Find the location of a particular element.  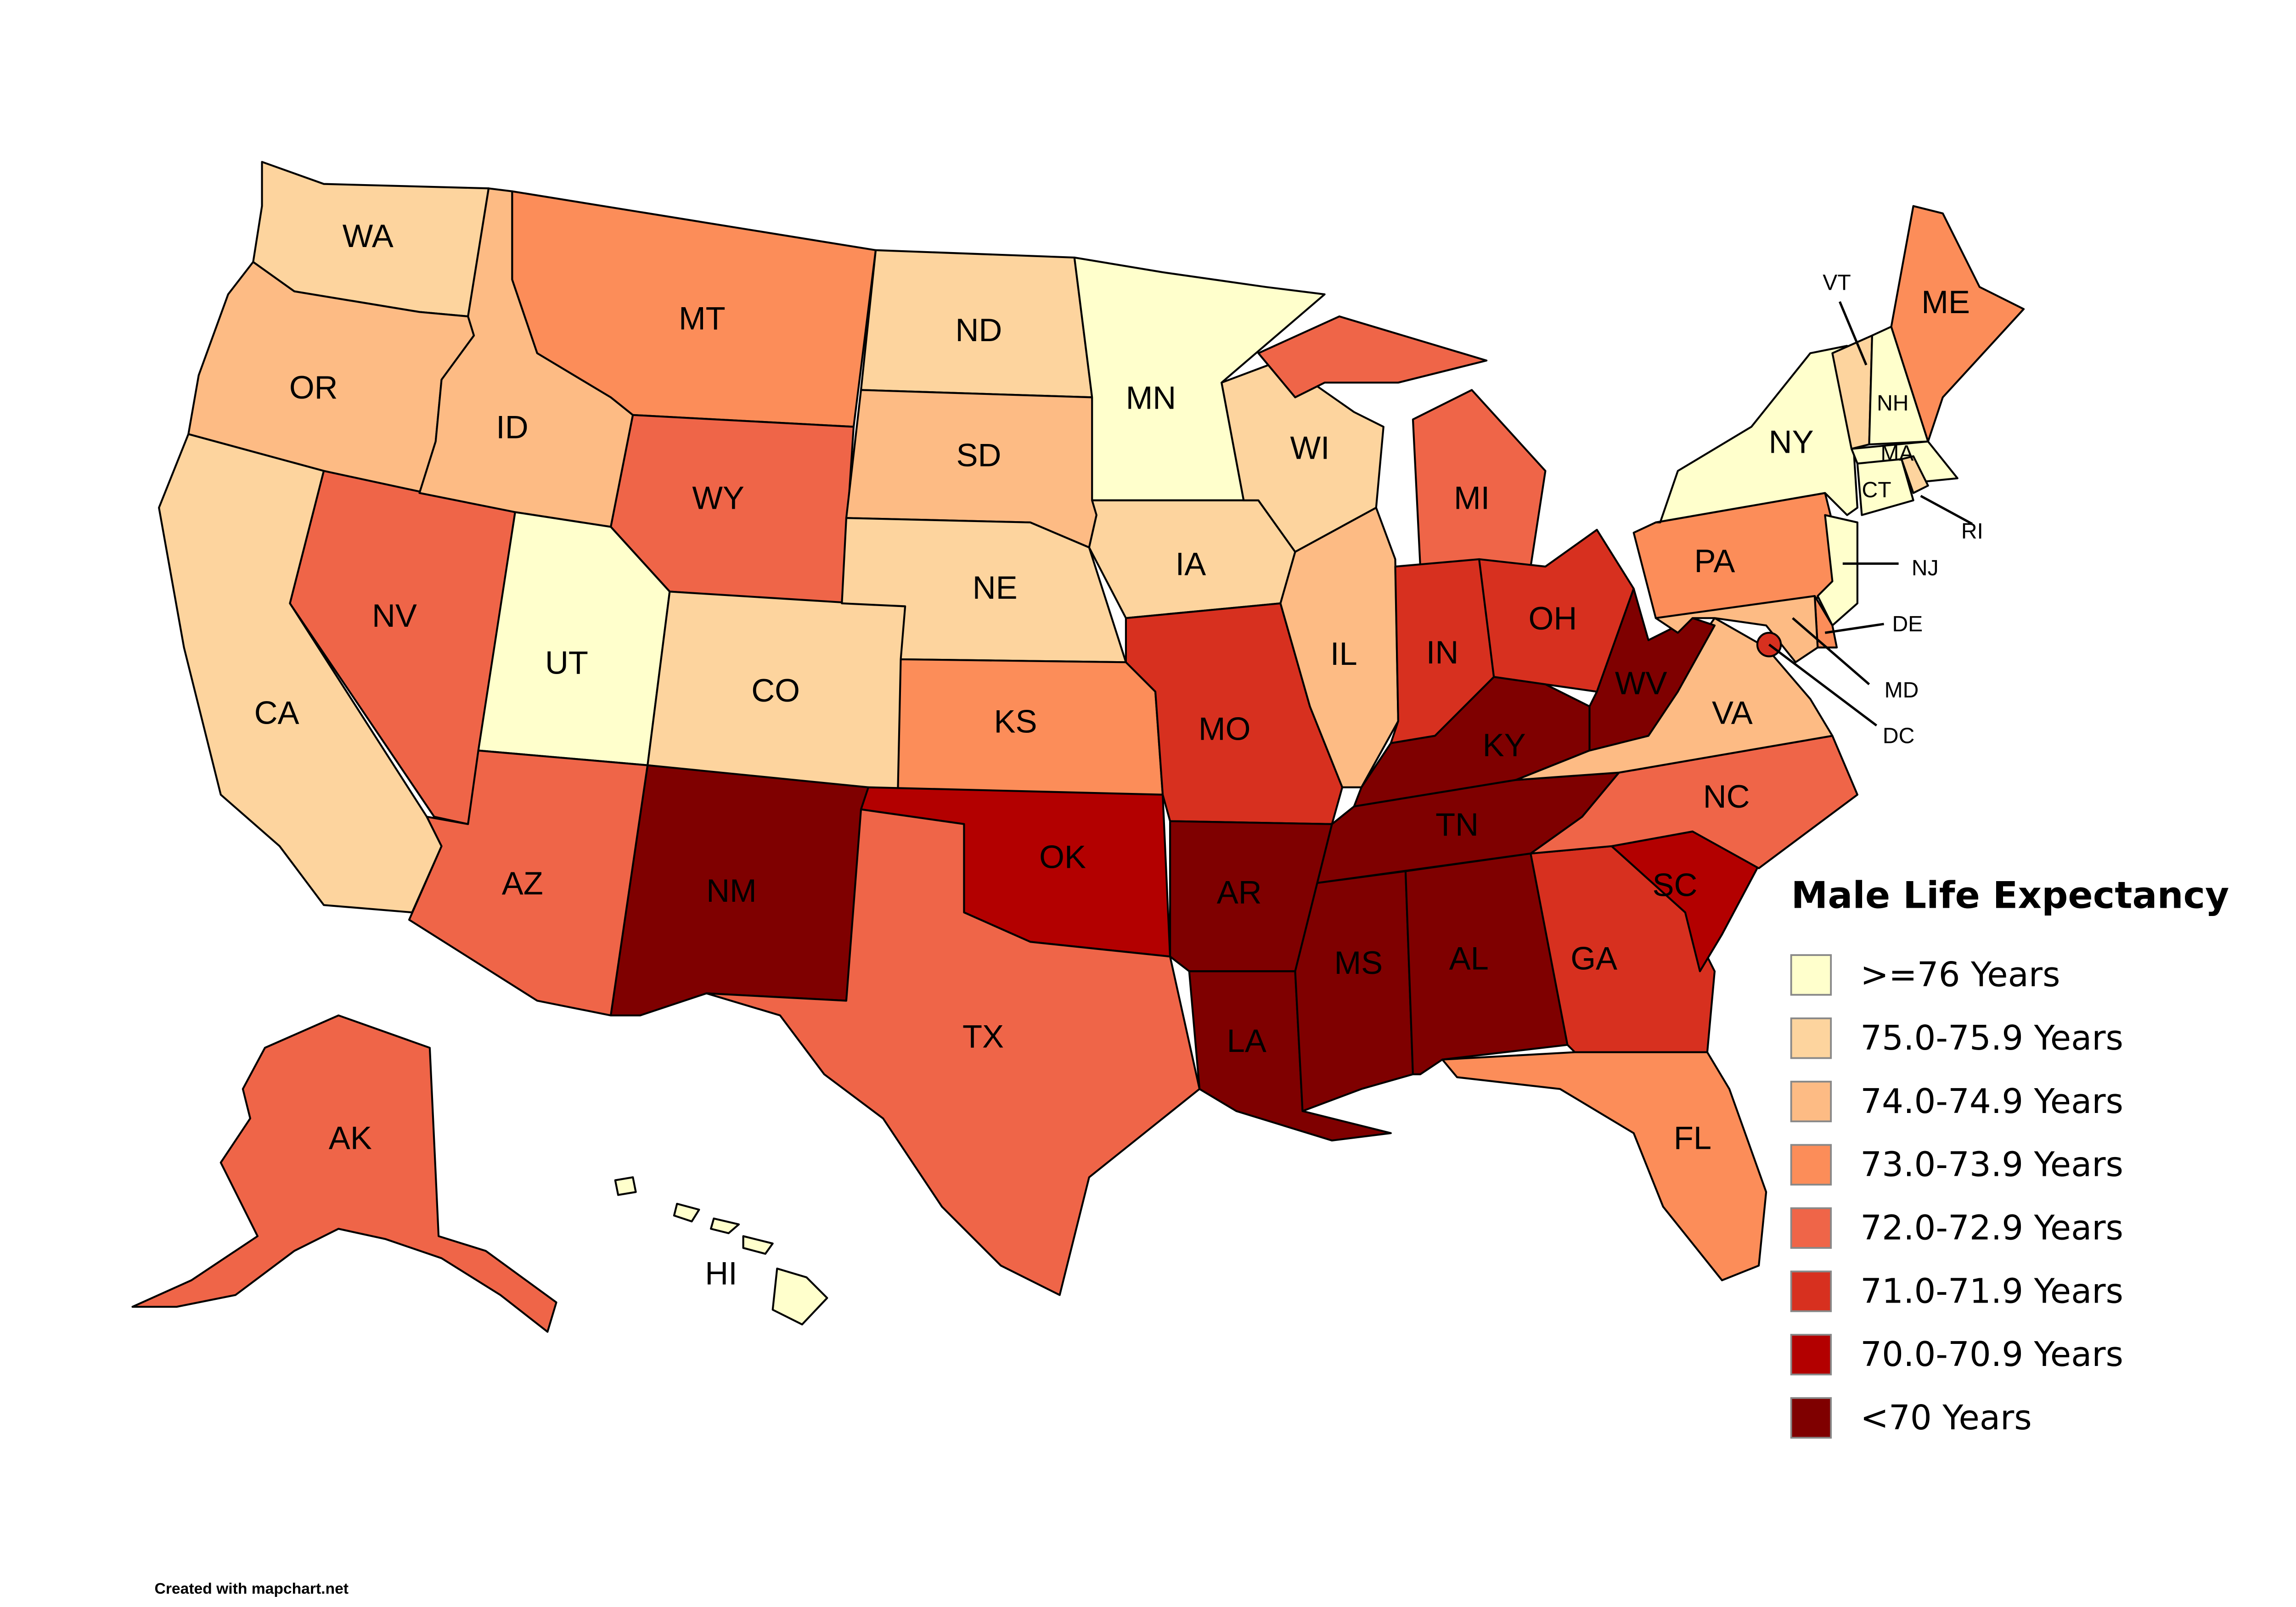

state-label: MT is located at coordinates (702, 318).